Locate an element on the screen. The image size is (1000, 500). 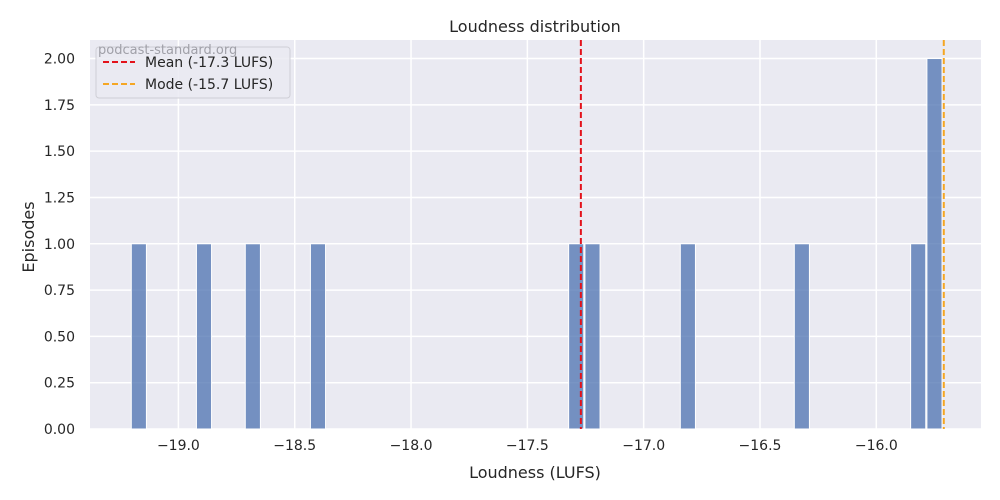
watermark-text: podcast-standard.org is located at coordinates (167, 50).